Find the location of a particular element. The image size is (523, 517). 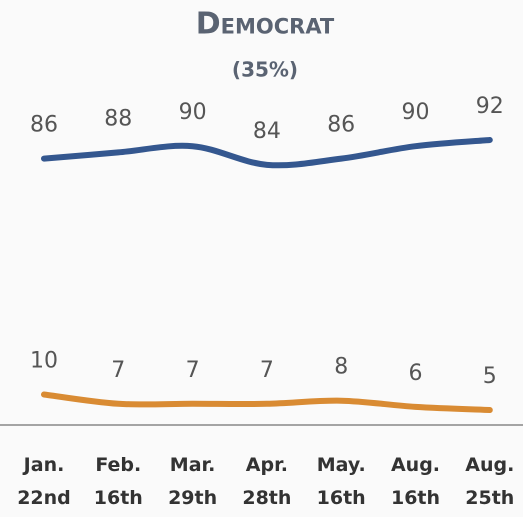

data-label: 88 is located at coordinates (118, 118).